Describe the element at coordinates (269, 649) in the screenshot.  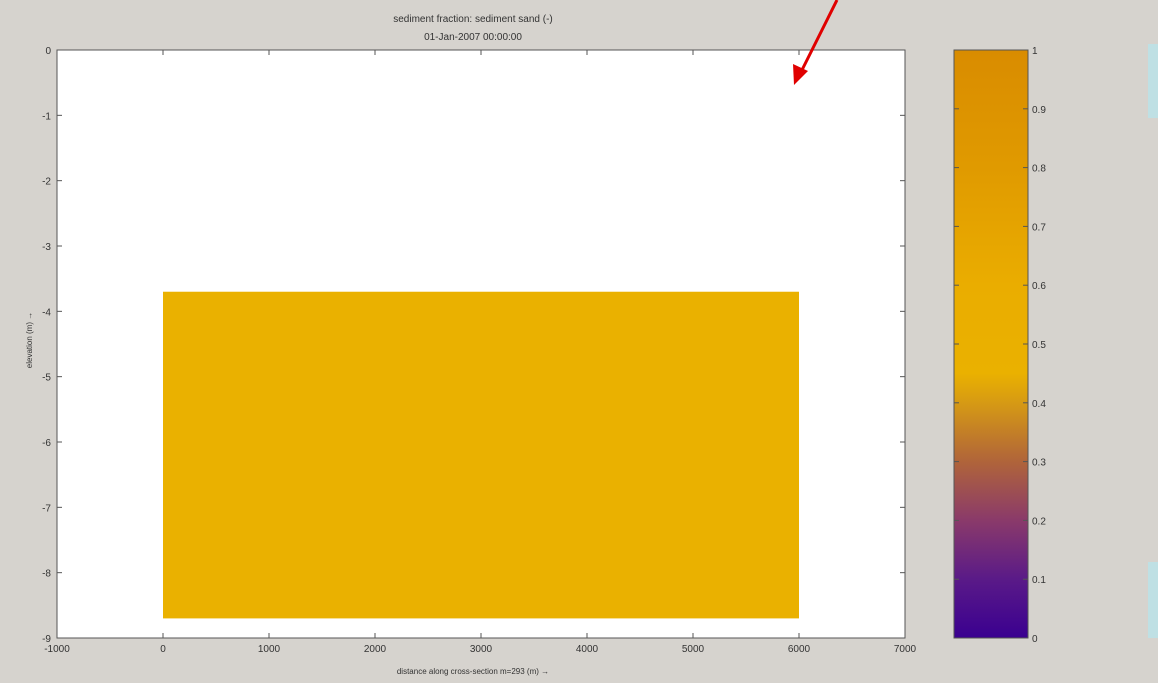
I see `x-tick-label: 1000` at that location.